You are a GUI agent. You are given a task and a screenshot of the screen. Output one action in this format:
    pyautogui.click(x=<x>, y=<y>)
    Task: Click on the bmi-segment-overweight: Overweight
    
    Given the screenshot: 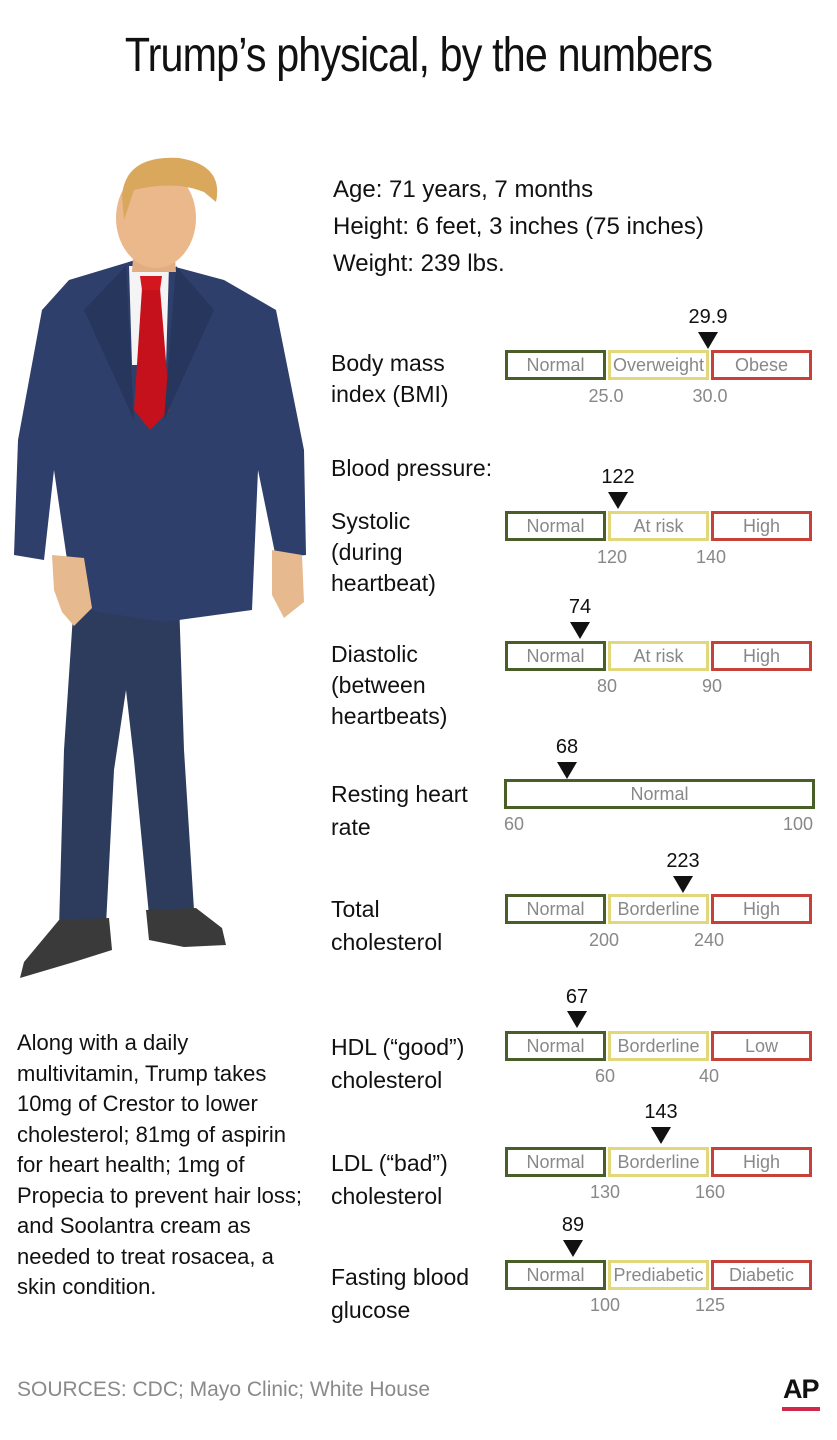 What is the action you would take?
    pyautogui.click(x=658, y=365)
    